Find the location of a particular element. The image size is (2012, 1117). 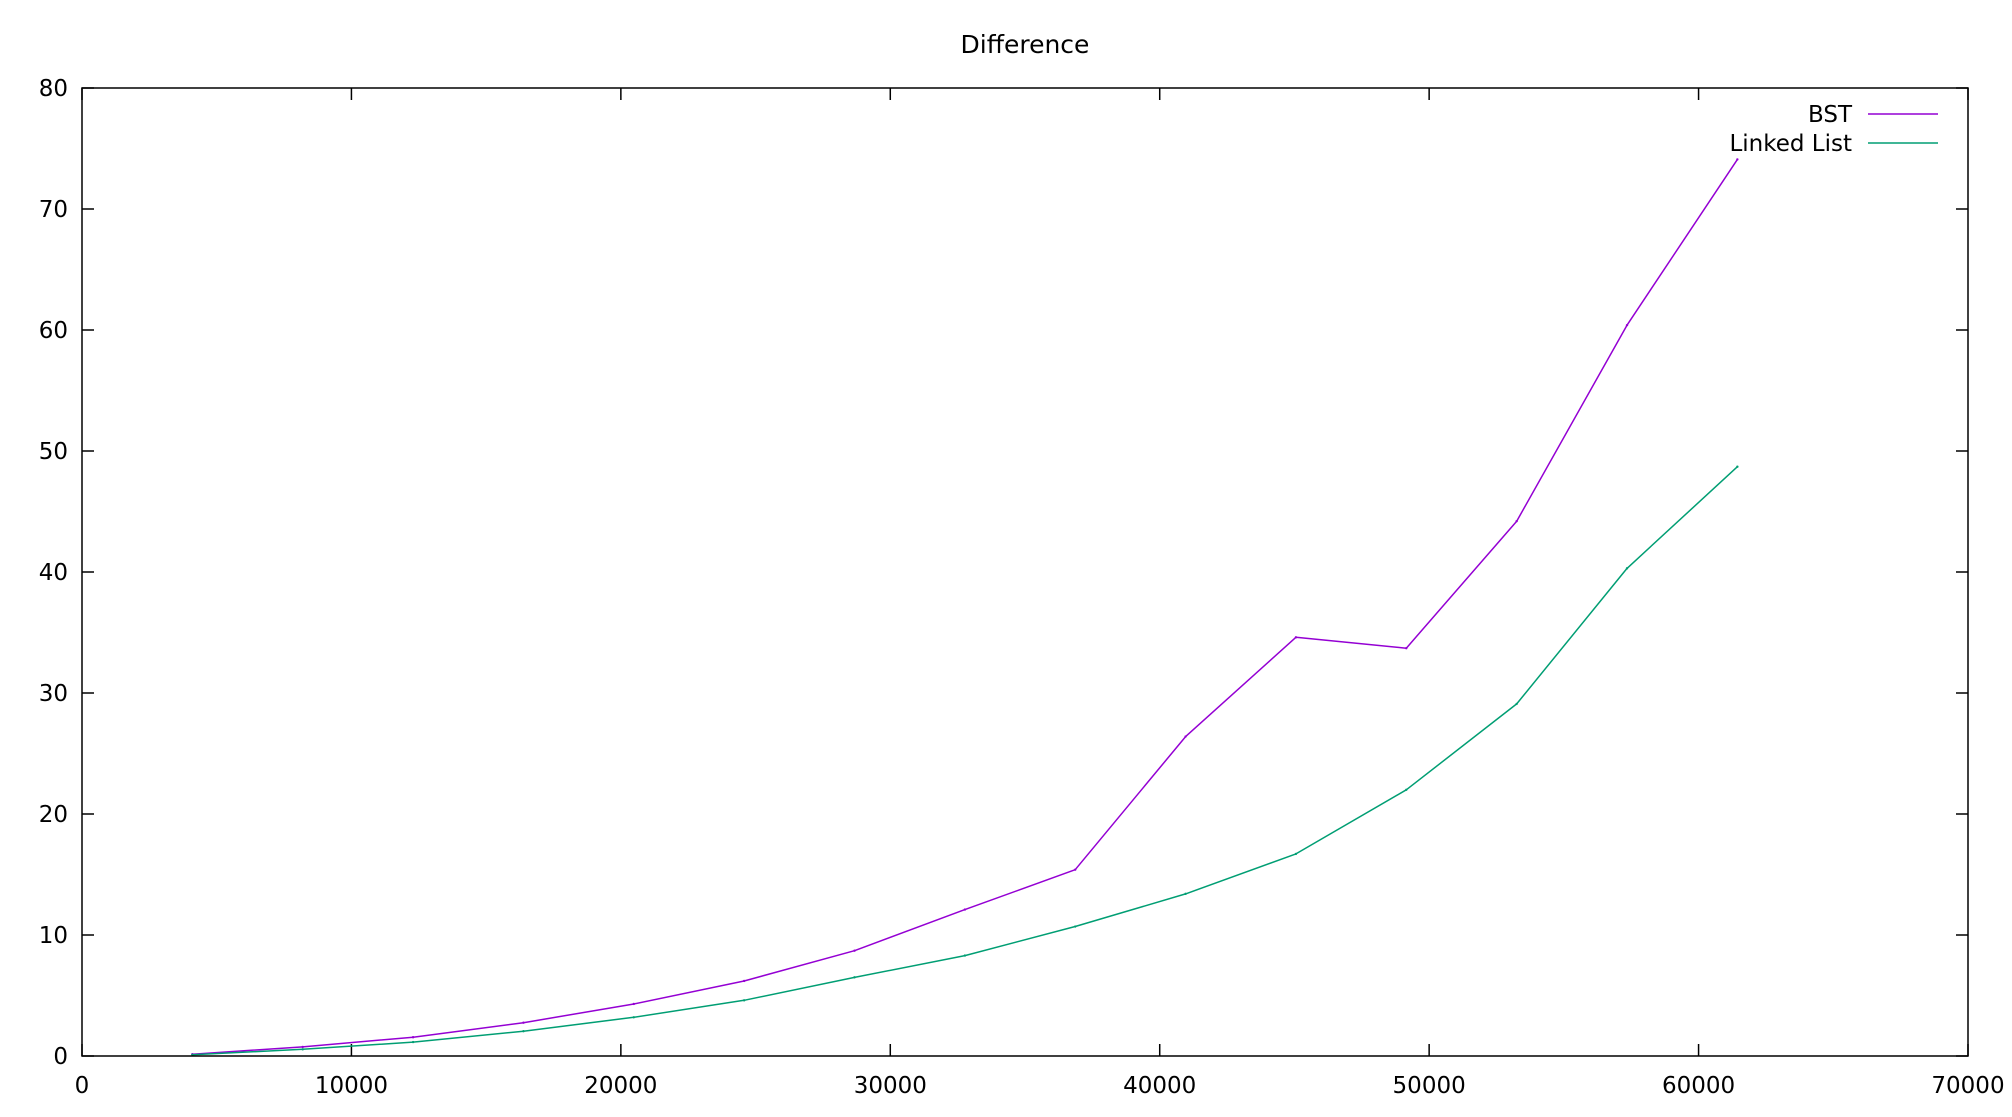

legend-label: BST is located at coordinates (1830, 115).